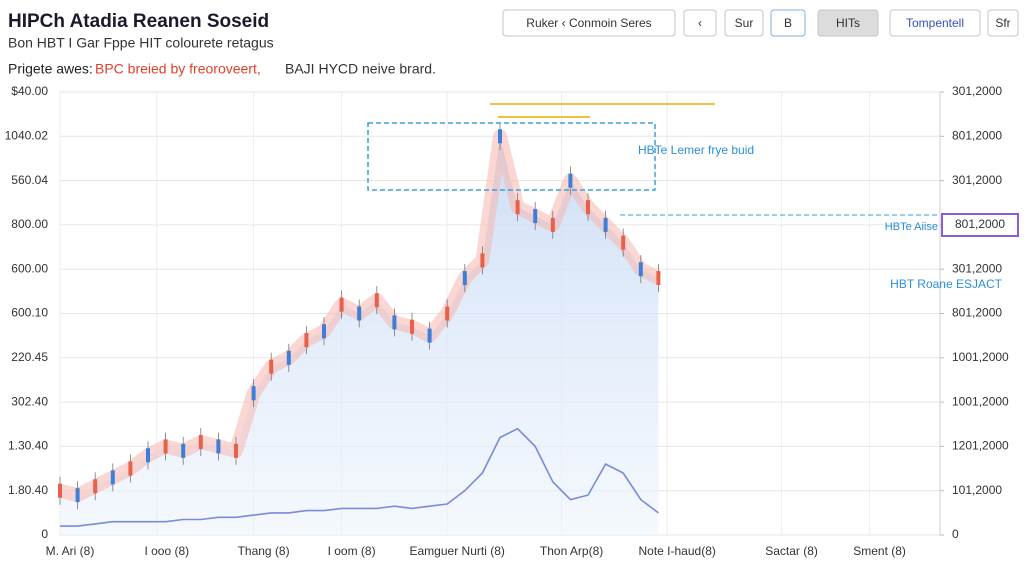 This screenshot has width=1024, height=576. What do you see at coordinates (352, 551) in the screenshot?
I see `x-tick-label: I oom (8)` at bounding box center [352, 551].